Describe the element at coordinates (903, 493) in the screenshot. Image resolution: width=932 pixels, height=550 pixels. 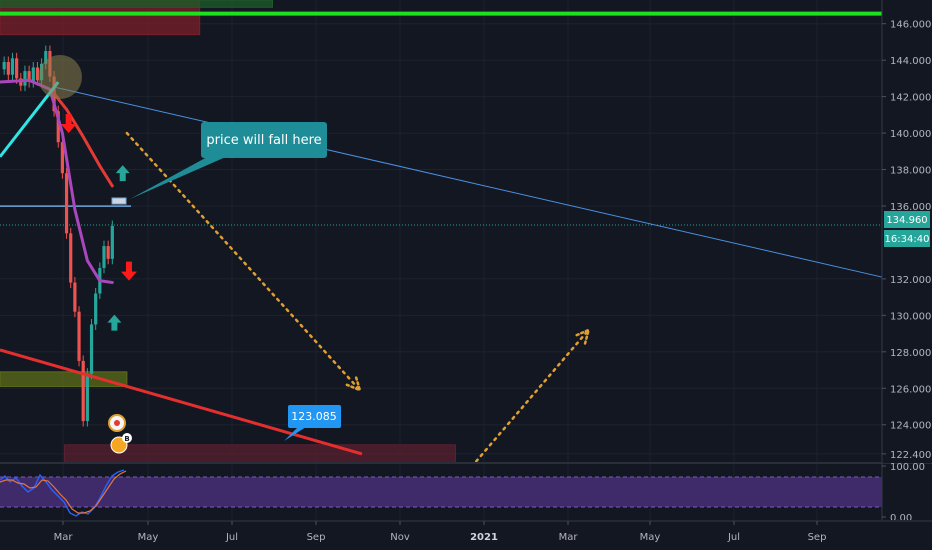
I see `oscillator-axis-ticks: 100.00 0.00` at that location.